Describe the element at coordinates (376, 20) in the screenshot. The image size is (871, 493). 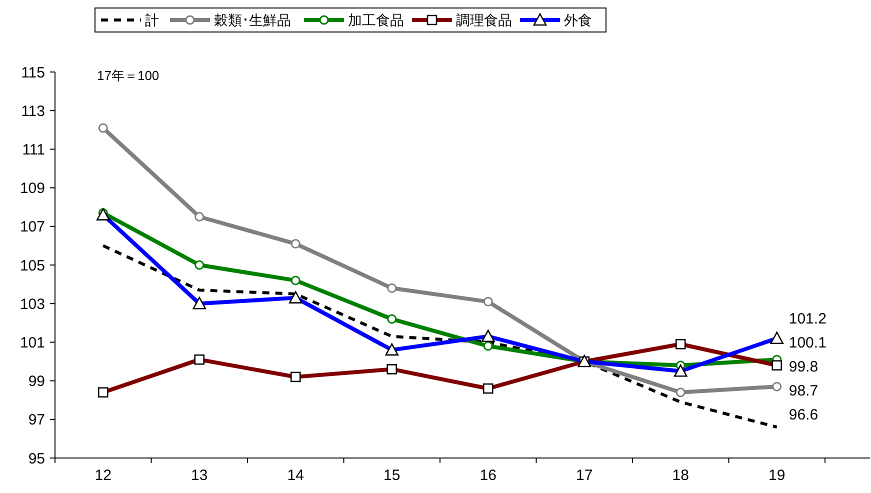
I see `legend-label: 加工食品` at that location.